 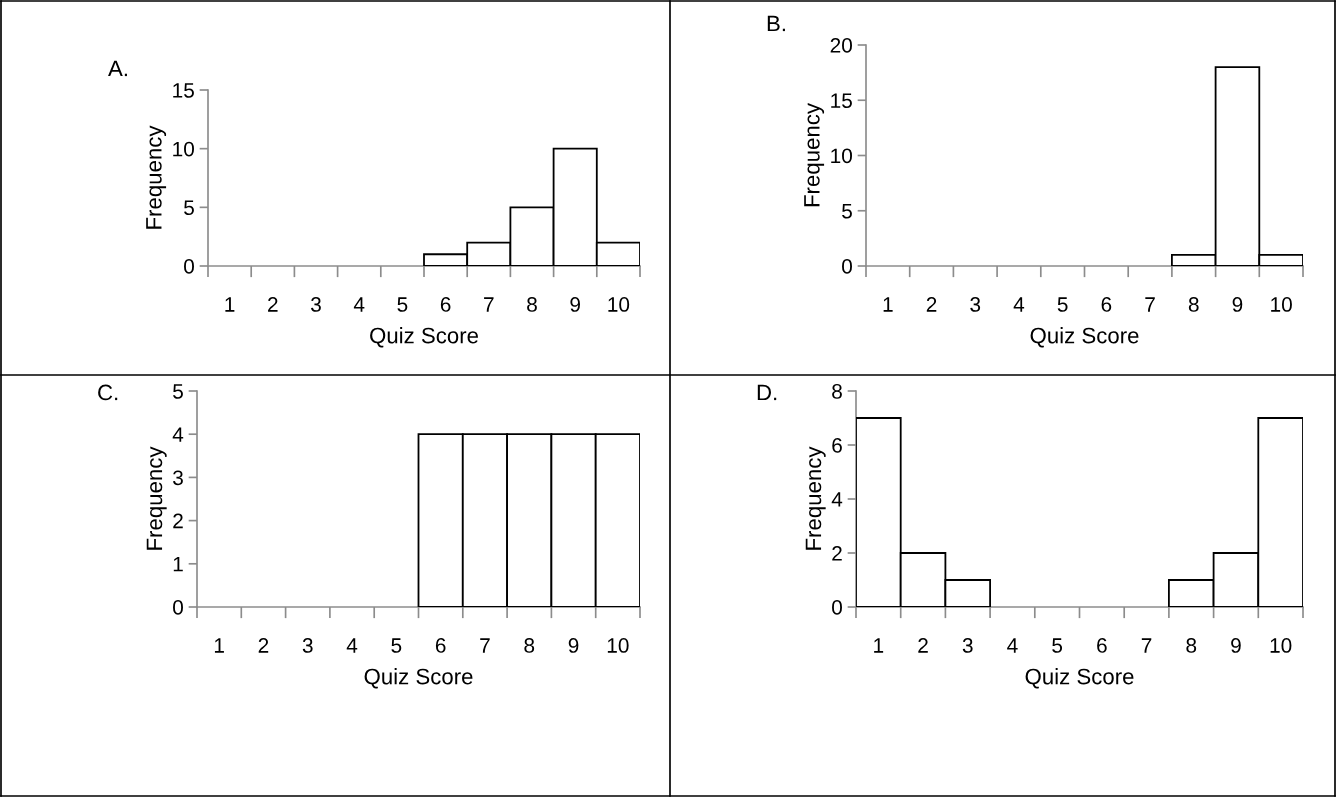 I want to click on chart-title: B., so click(x=776, y=23).